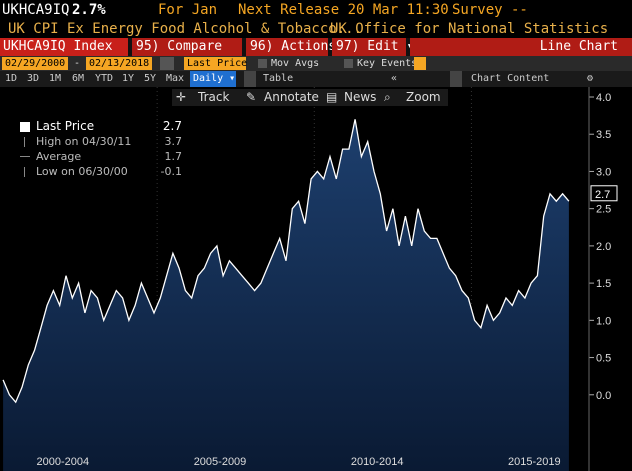 The width and height of the screenshot is (632, 471). Describe the element at coordinates (167, 63) in the screenshot. I see `calendar-icon` at that location.